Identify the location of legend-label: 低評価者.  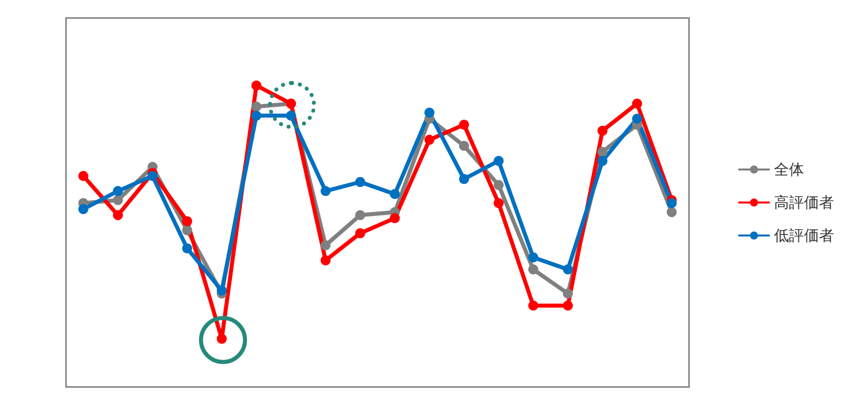
(804, 235).